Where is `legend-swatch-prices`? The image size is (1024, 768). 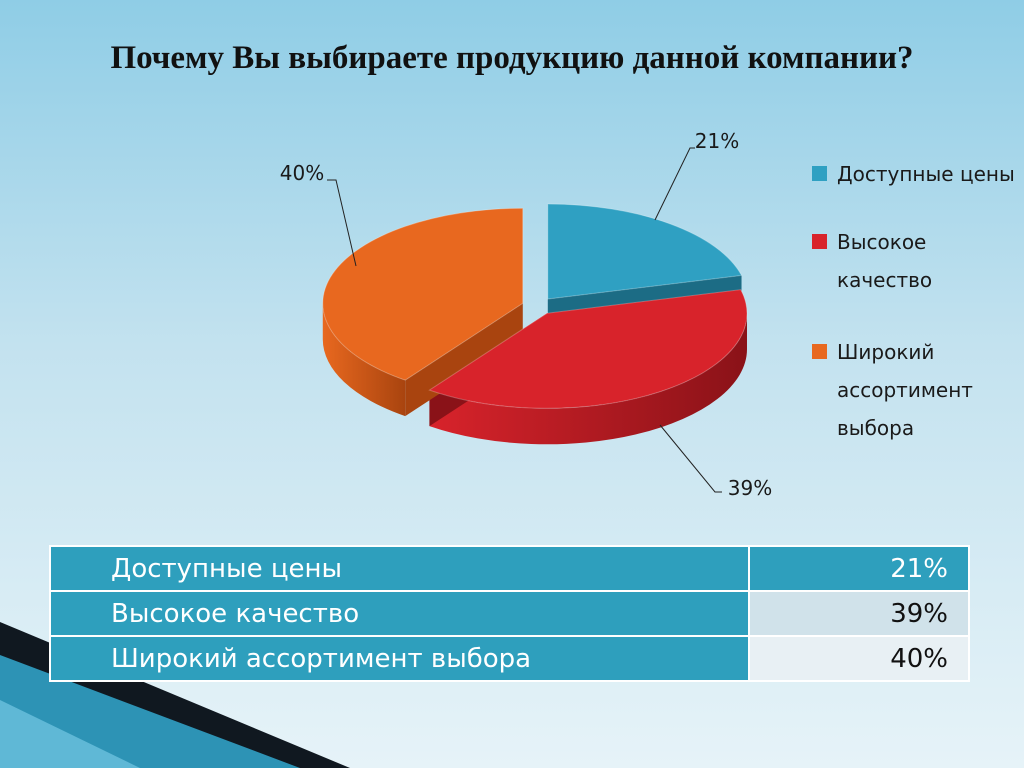
legend-swatch-prices is located at coordinates (819, 173).